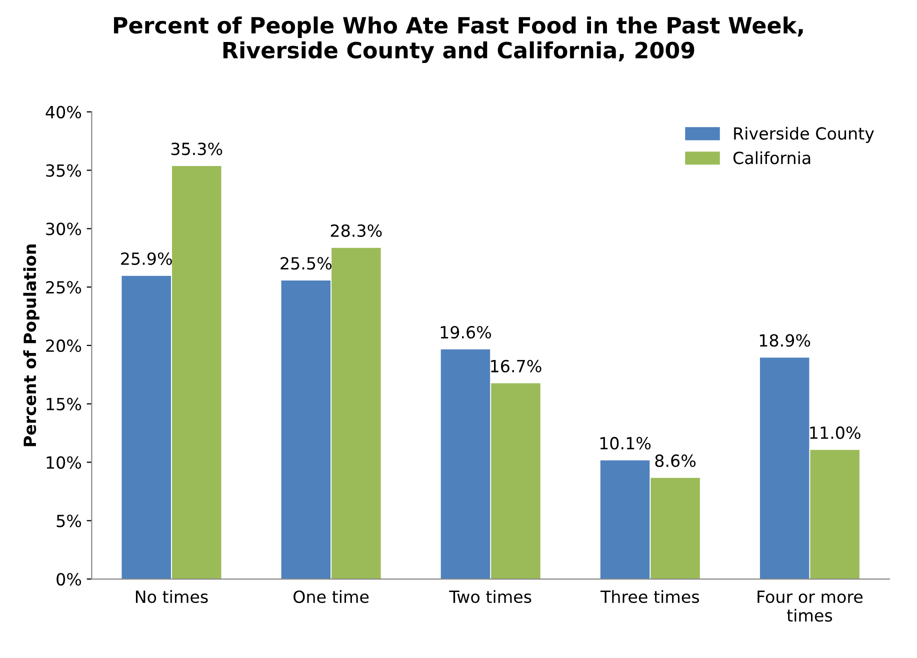  Describe the element at coordinates (69, 579) in the screenshot. I see `y-tick-label: 0%` at that location.